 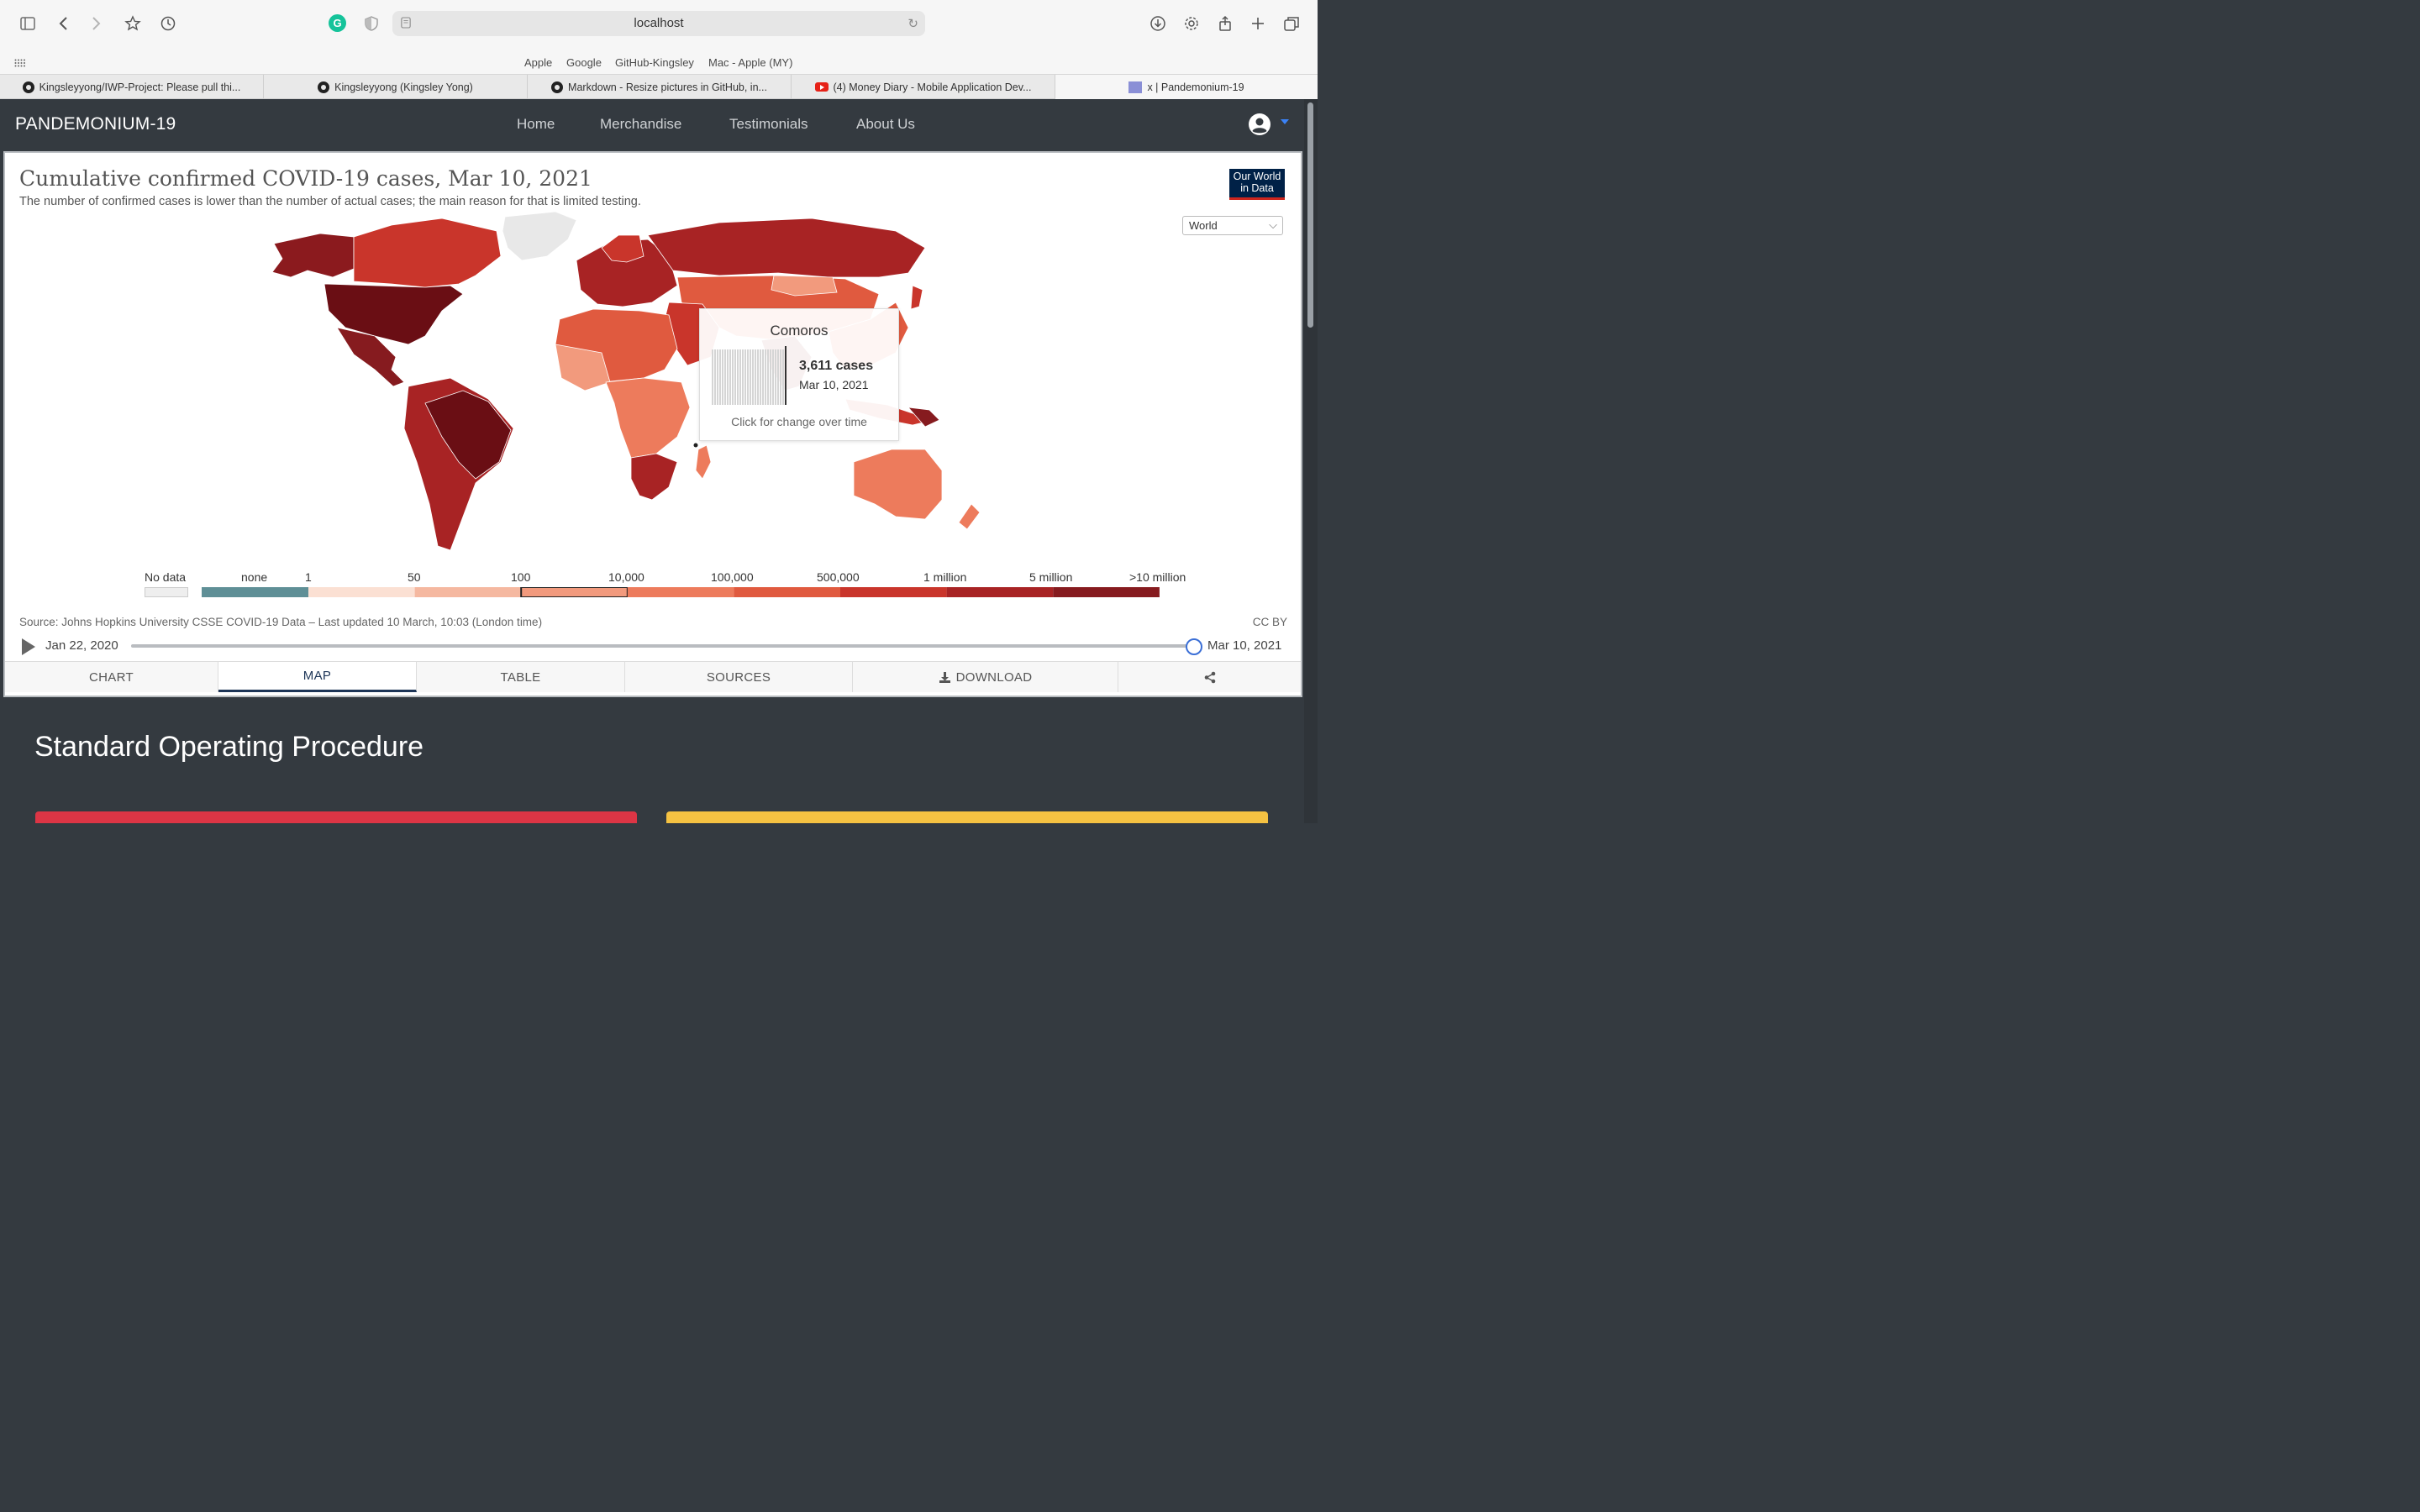 What do you see at coordinates (27, 23) in the screenshot?
I see `sidebar-toggle-icon` at bounding box center [27, 23].